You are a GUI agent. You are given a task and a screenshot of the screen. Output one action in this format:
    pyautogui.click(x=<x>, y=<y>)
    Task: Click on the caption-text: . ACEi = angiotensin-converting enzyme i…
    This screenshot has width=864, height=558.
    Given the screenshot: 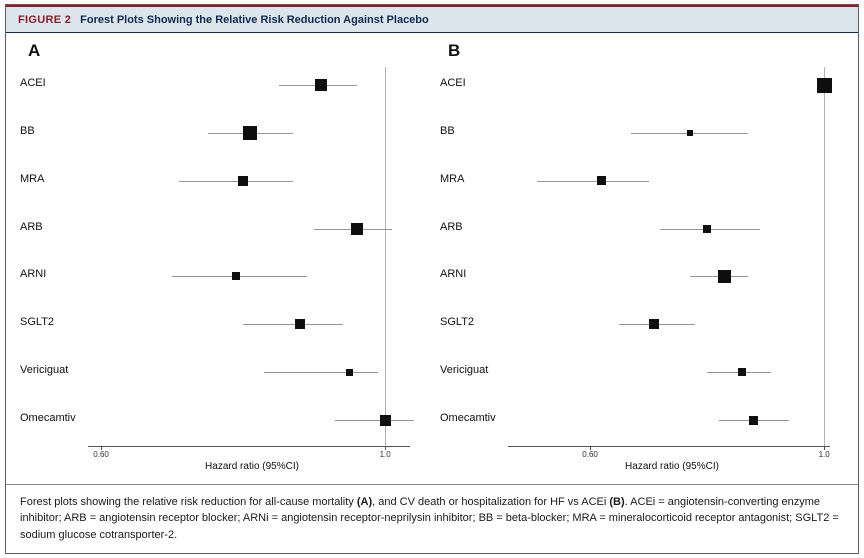 What is the action you would take?
    pyautogui.click(x=429, y=518)
    